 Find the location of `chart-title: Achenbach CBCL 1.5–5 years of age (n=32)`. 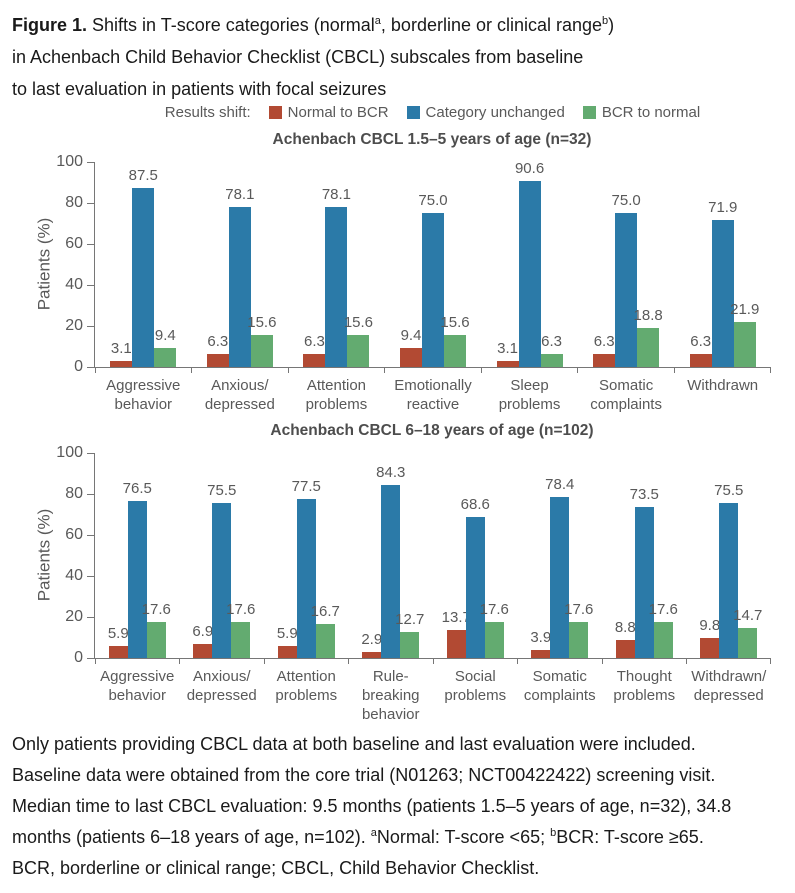

chart-title: Achenbach CBCL 1.5–5 years of age (n=32) is located at coordinates (432, 139).